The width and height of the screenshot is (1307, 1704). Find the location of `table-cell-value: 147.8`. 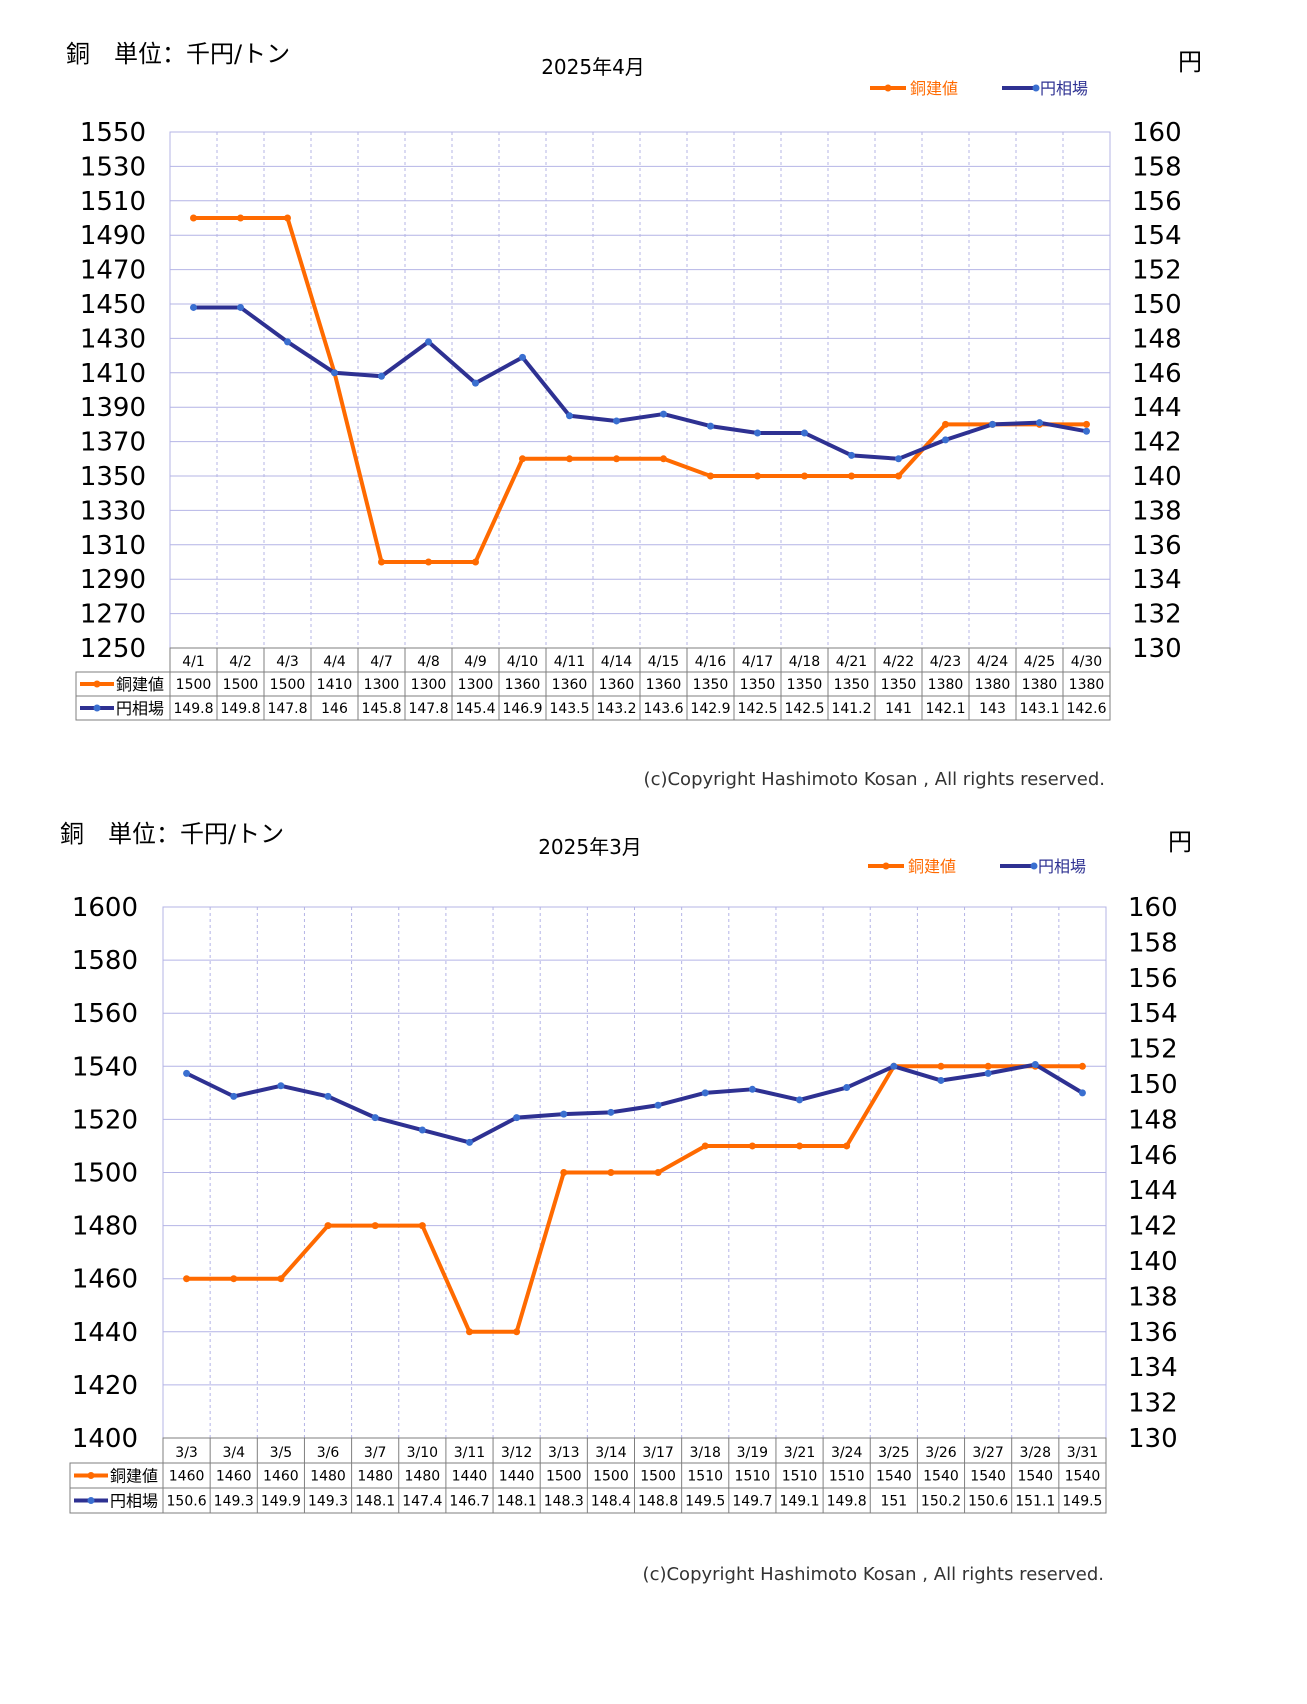

table-cell-value: 147.8 is located at coordinates (287, 709).